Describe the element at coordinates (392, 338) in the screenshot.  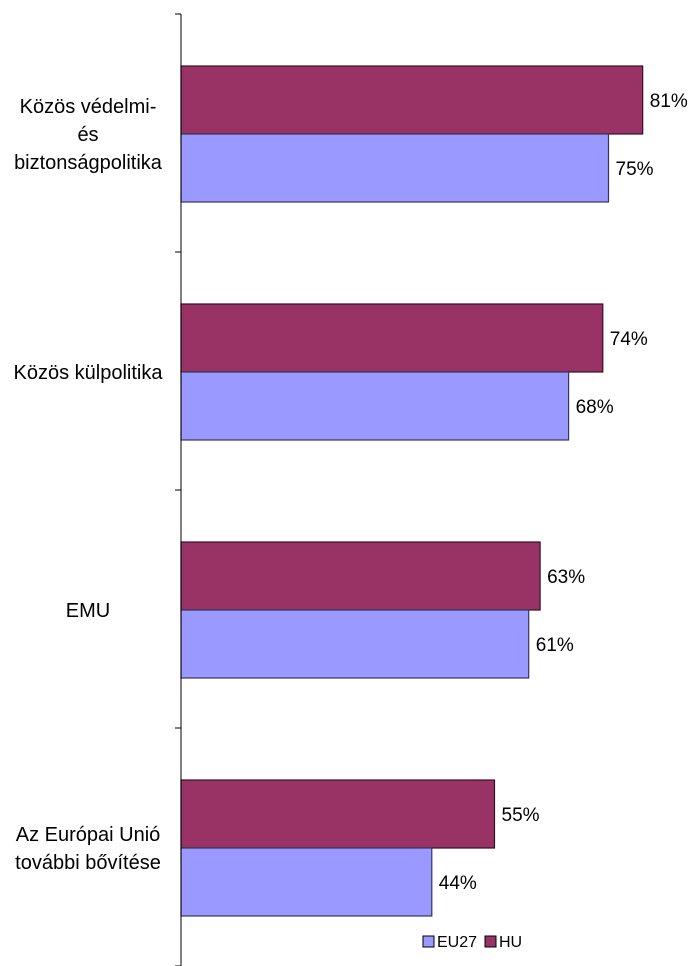
I see `bar-hu-kozos-kulpolitika` at that location.